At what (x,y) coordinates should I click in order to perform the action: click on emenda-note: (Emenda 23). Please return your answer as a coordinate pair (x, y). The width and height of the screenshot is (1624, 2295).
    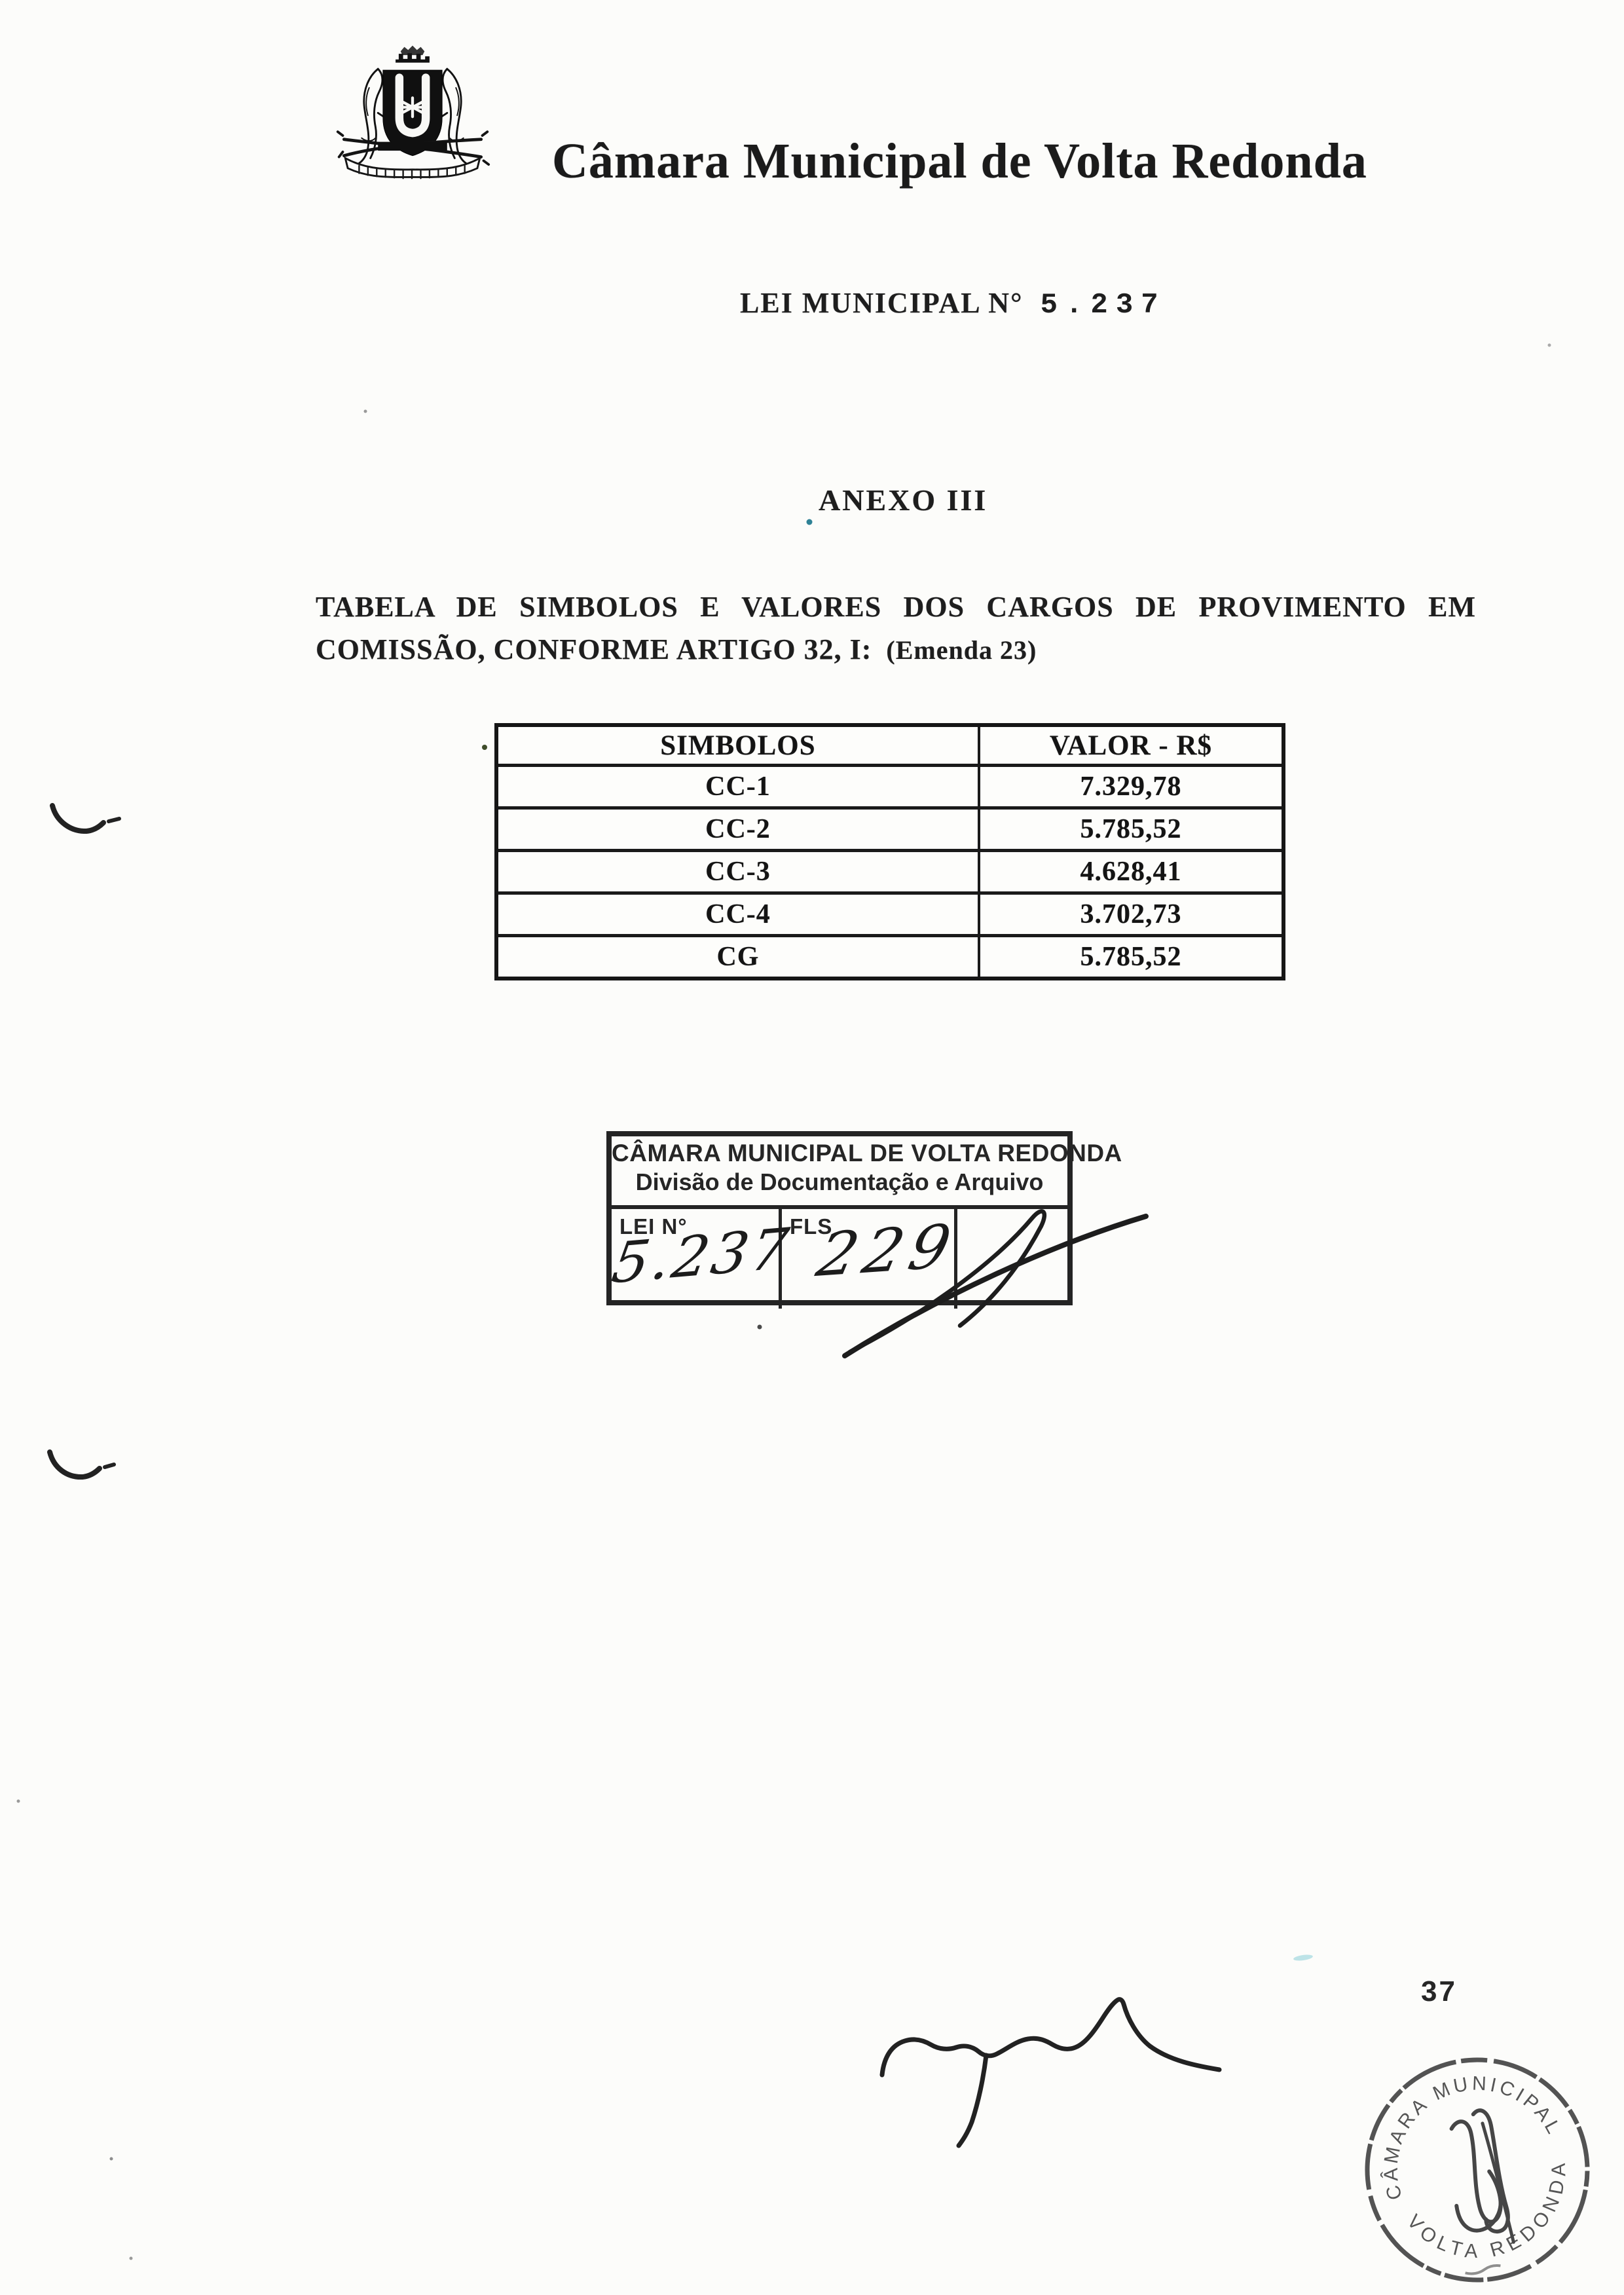
    Looking at the image, I should click on (961, 650).